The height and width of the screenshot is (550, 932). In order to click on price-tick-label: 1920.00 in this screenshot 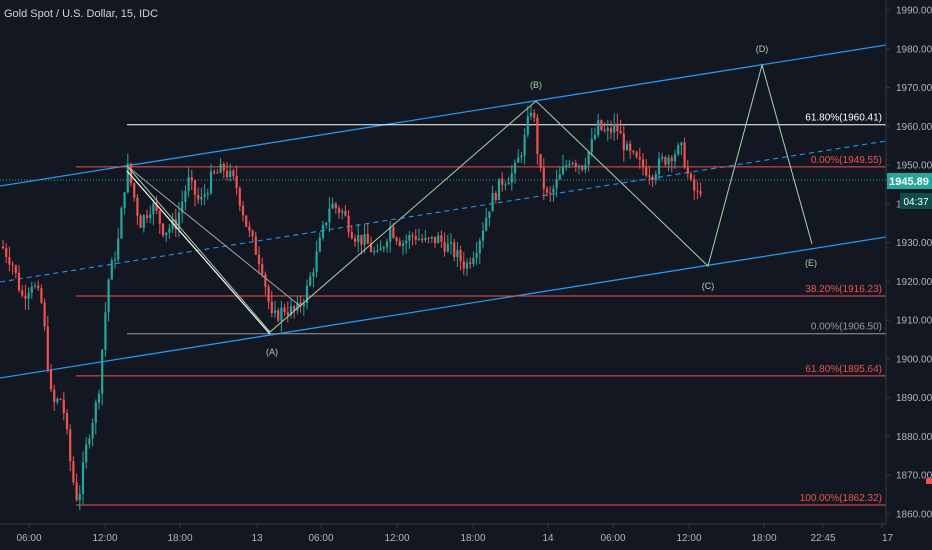, I will do `click(914, 282)`.